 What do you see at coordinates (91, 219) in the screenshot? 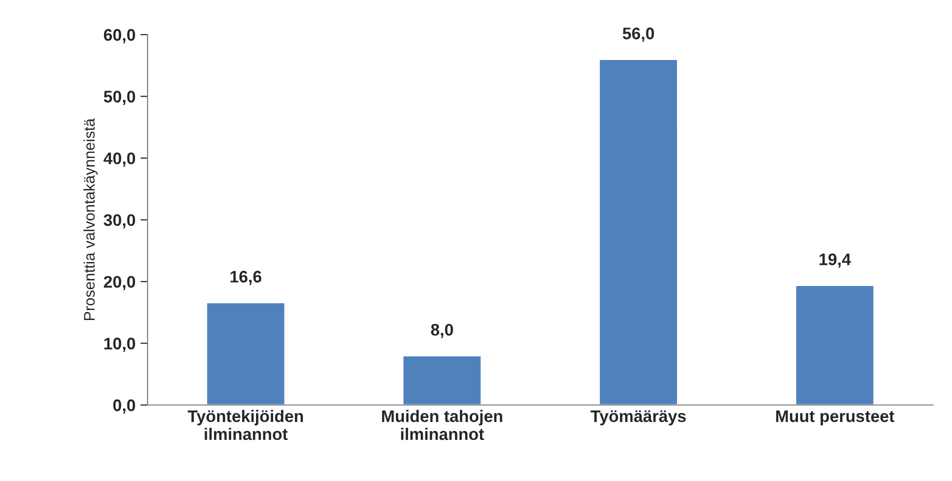
I see `y-axis-title: Prosenttia valvontakäynneistä` at bounding box center [91, 219].